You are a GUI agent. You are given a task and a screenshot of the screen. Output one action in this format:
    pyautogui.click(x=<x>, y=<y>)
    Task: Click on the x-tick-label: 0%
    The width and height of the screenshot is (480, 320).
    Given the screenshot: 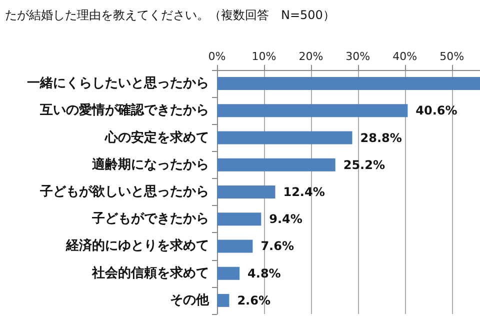 What is the action you would take?
    pyautogui.click(x=217, y=56)
    